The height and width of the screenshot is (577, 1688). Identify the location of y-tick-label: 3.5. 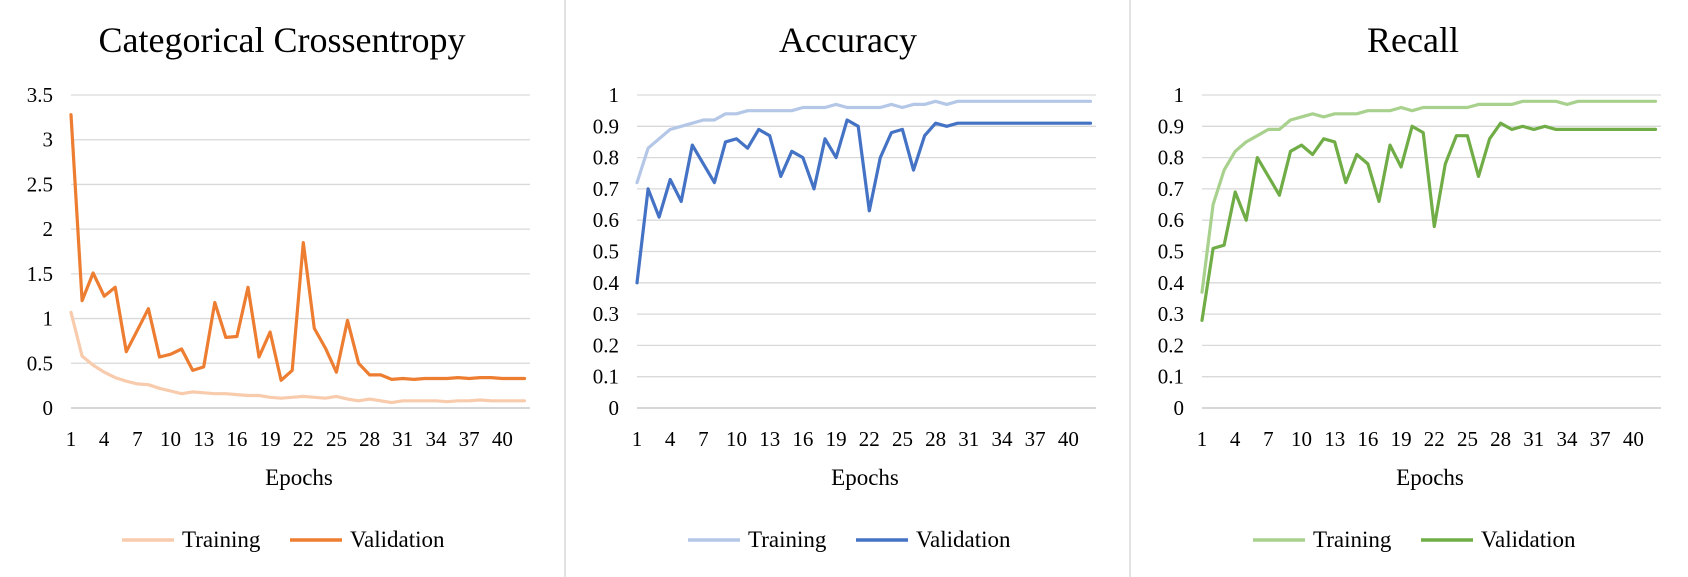
(40, 95).